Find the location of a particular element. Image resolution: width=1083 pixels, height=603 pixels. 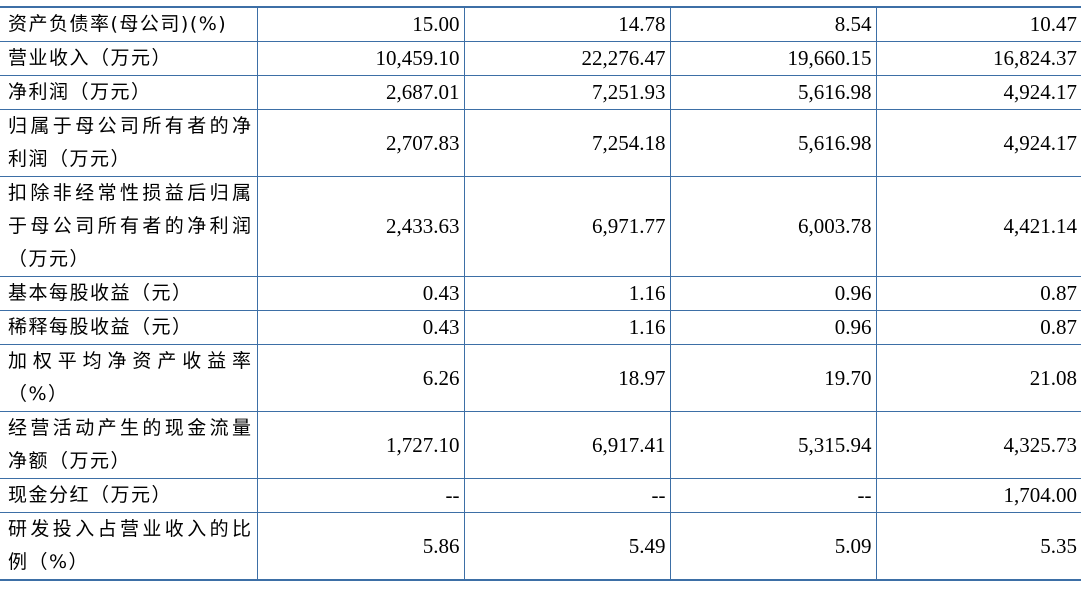

value-cell: 18.97 is located at coordinates (567, 378).